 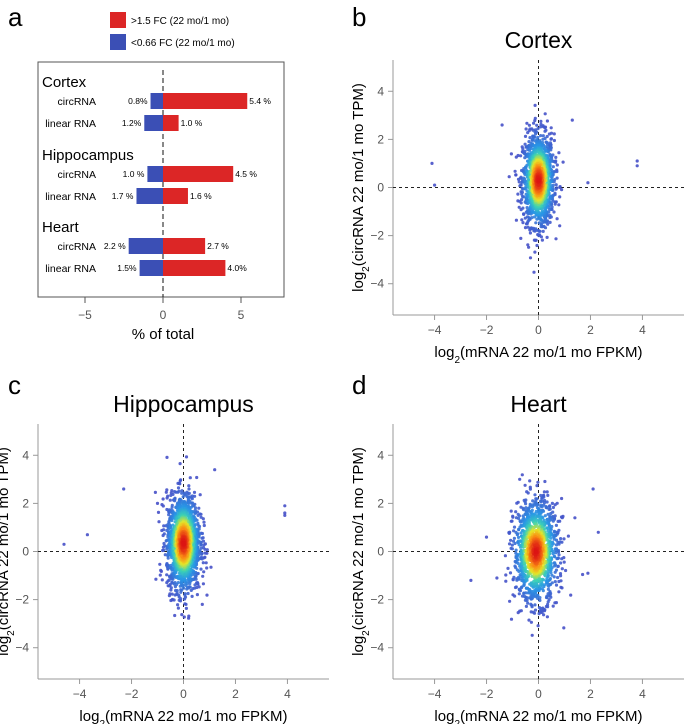 What do you see at coordinates (538, 404) in the screenshot?
I see `panel-title: Heart` at bounding box center [538, 404].